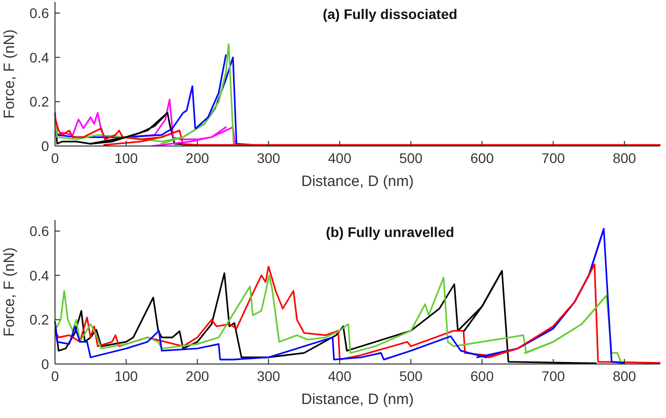 The height and width of the screenshot is (418, 666). Describe the element at coordinates (390, 232) in the screenshot. I see `chart-title: (b) Fully unravelled` at that location.